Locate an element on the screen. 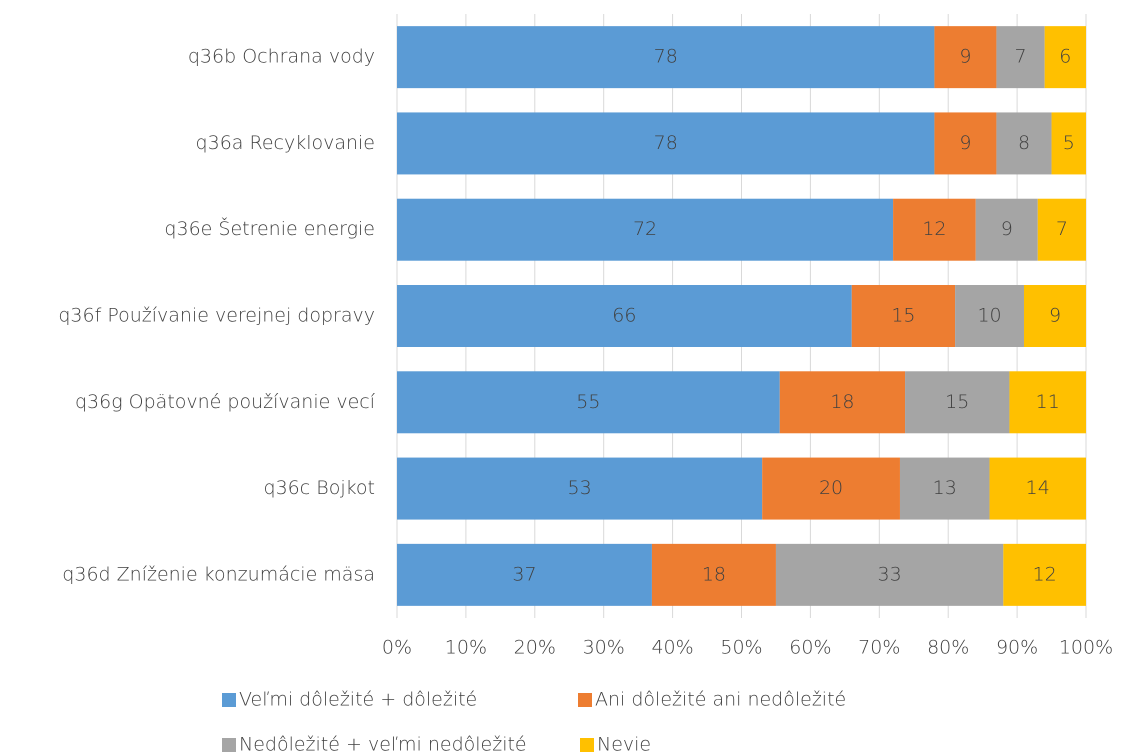  y-tick-label: q36c Bojkot is located at coordinates (319, 488).